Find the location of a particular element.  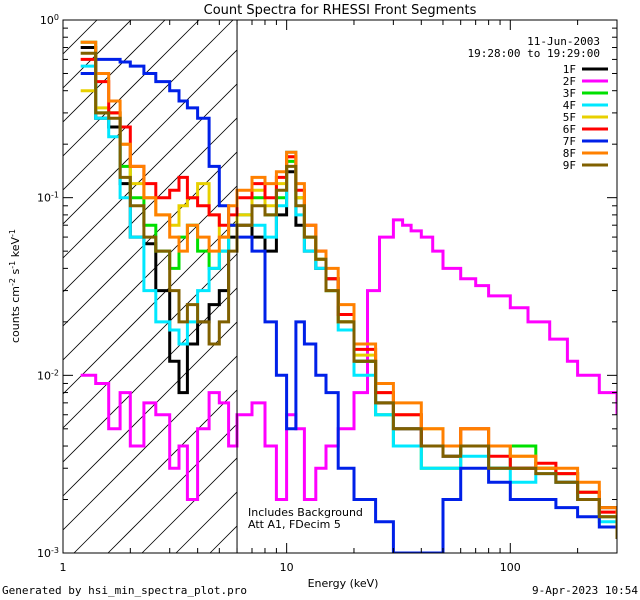

legend-label-3f: 3F is located at coordinates (569, 93).